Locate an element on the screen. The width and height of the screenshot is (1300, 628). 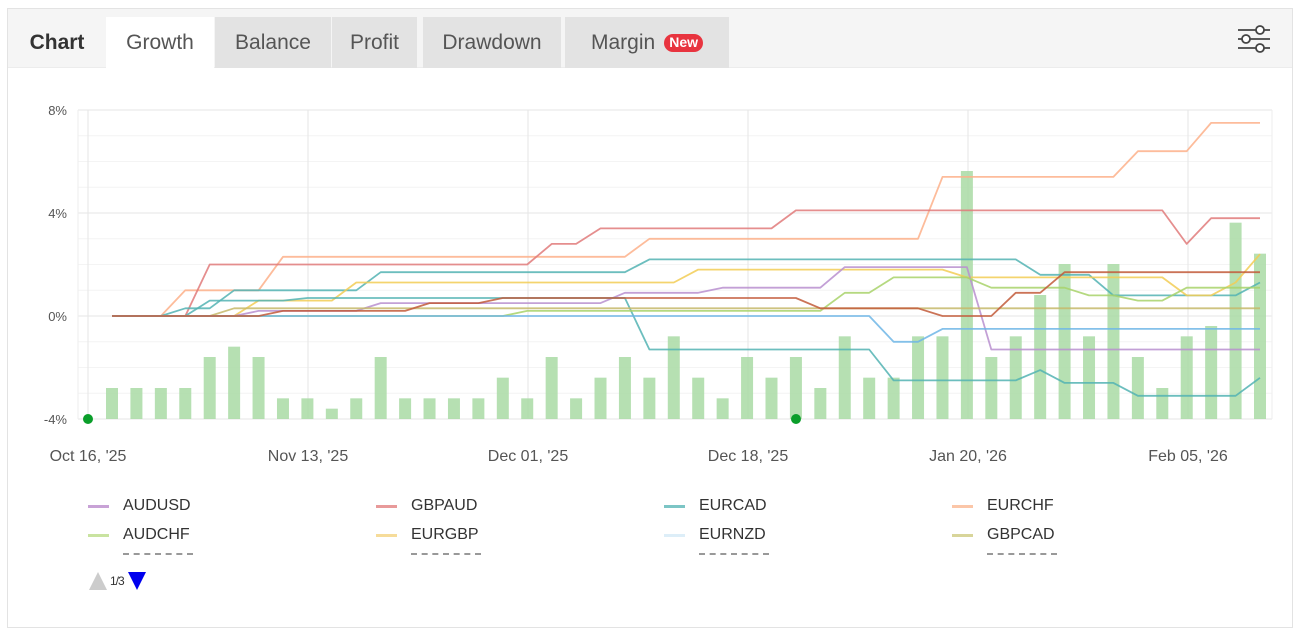
legend-item-eurchf: EURCHF is located at coordinates (1003, 506).